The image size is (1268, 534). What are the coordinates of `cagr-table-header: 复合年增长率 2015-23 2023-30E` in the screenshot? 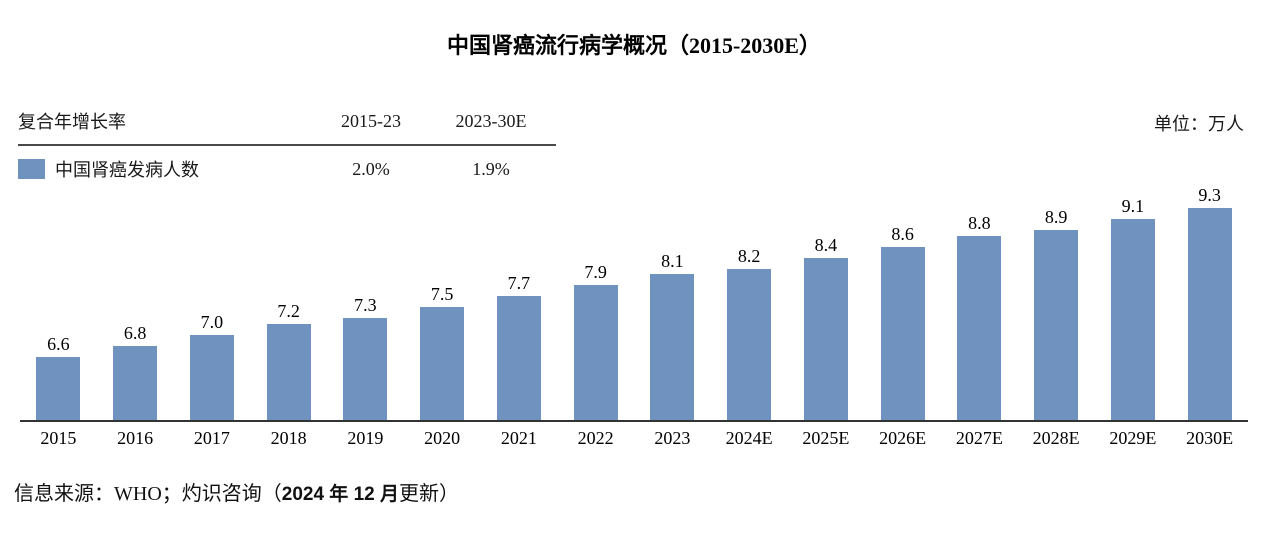 It's located at (287, 127).